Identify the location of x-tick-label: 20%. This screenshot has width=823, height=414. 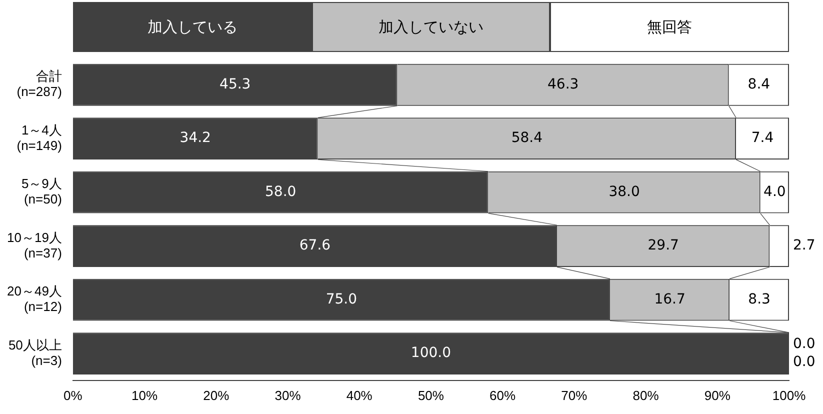
(216, 395).